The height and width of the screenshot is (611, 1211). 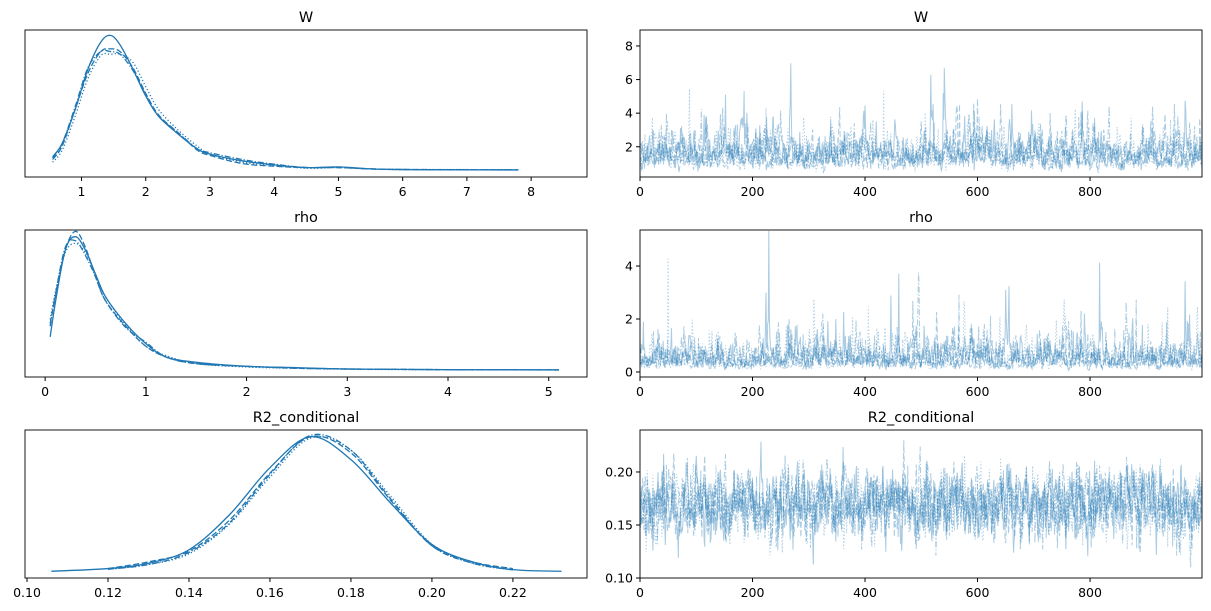 I want to click on x-tick-label: 7, so click(x=467, y=191).